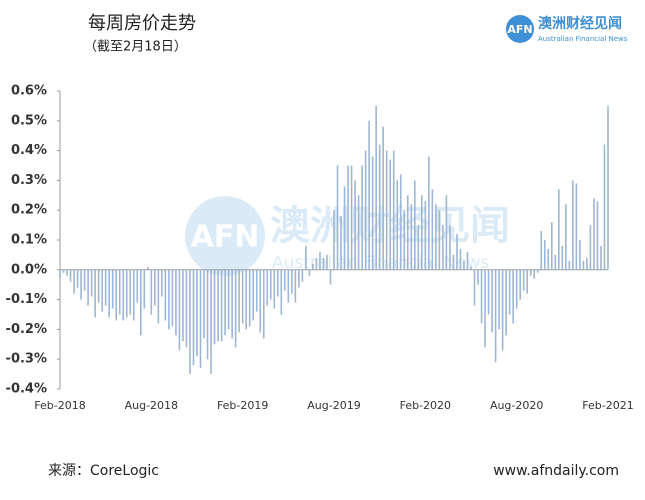 Image resolution: width=645 pixels, height=500 pixels. Describe the element at coordinates (333, 405) in the screenshot. I see `x-tick-label: Aug-2019` at that location.